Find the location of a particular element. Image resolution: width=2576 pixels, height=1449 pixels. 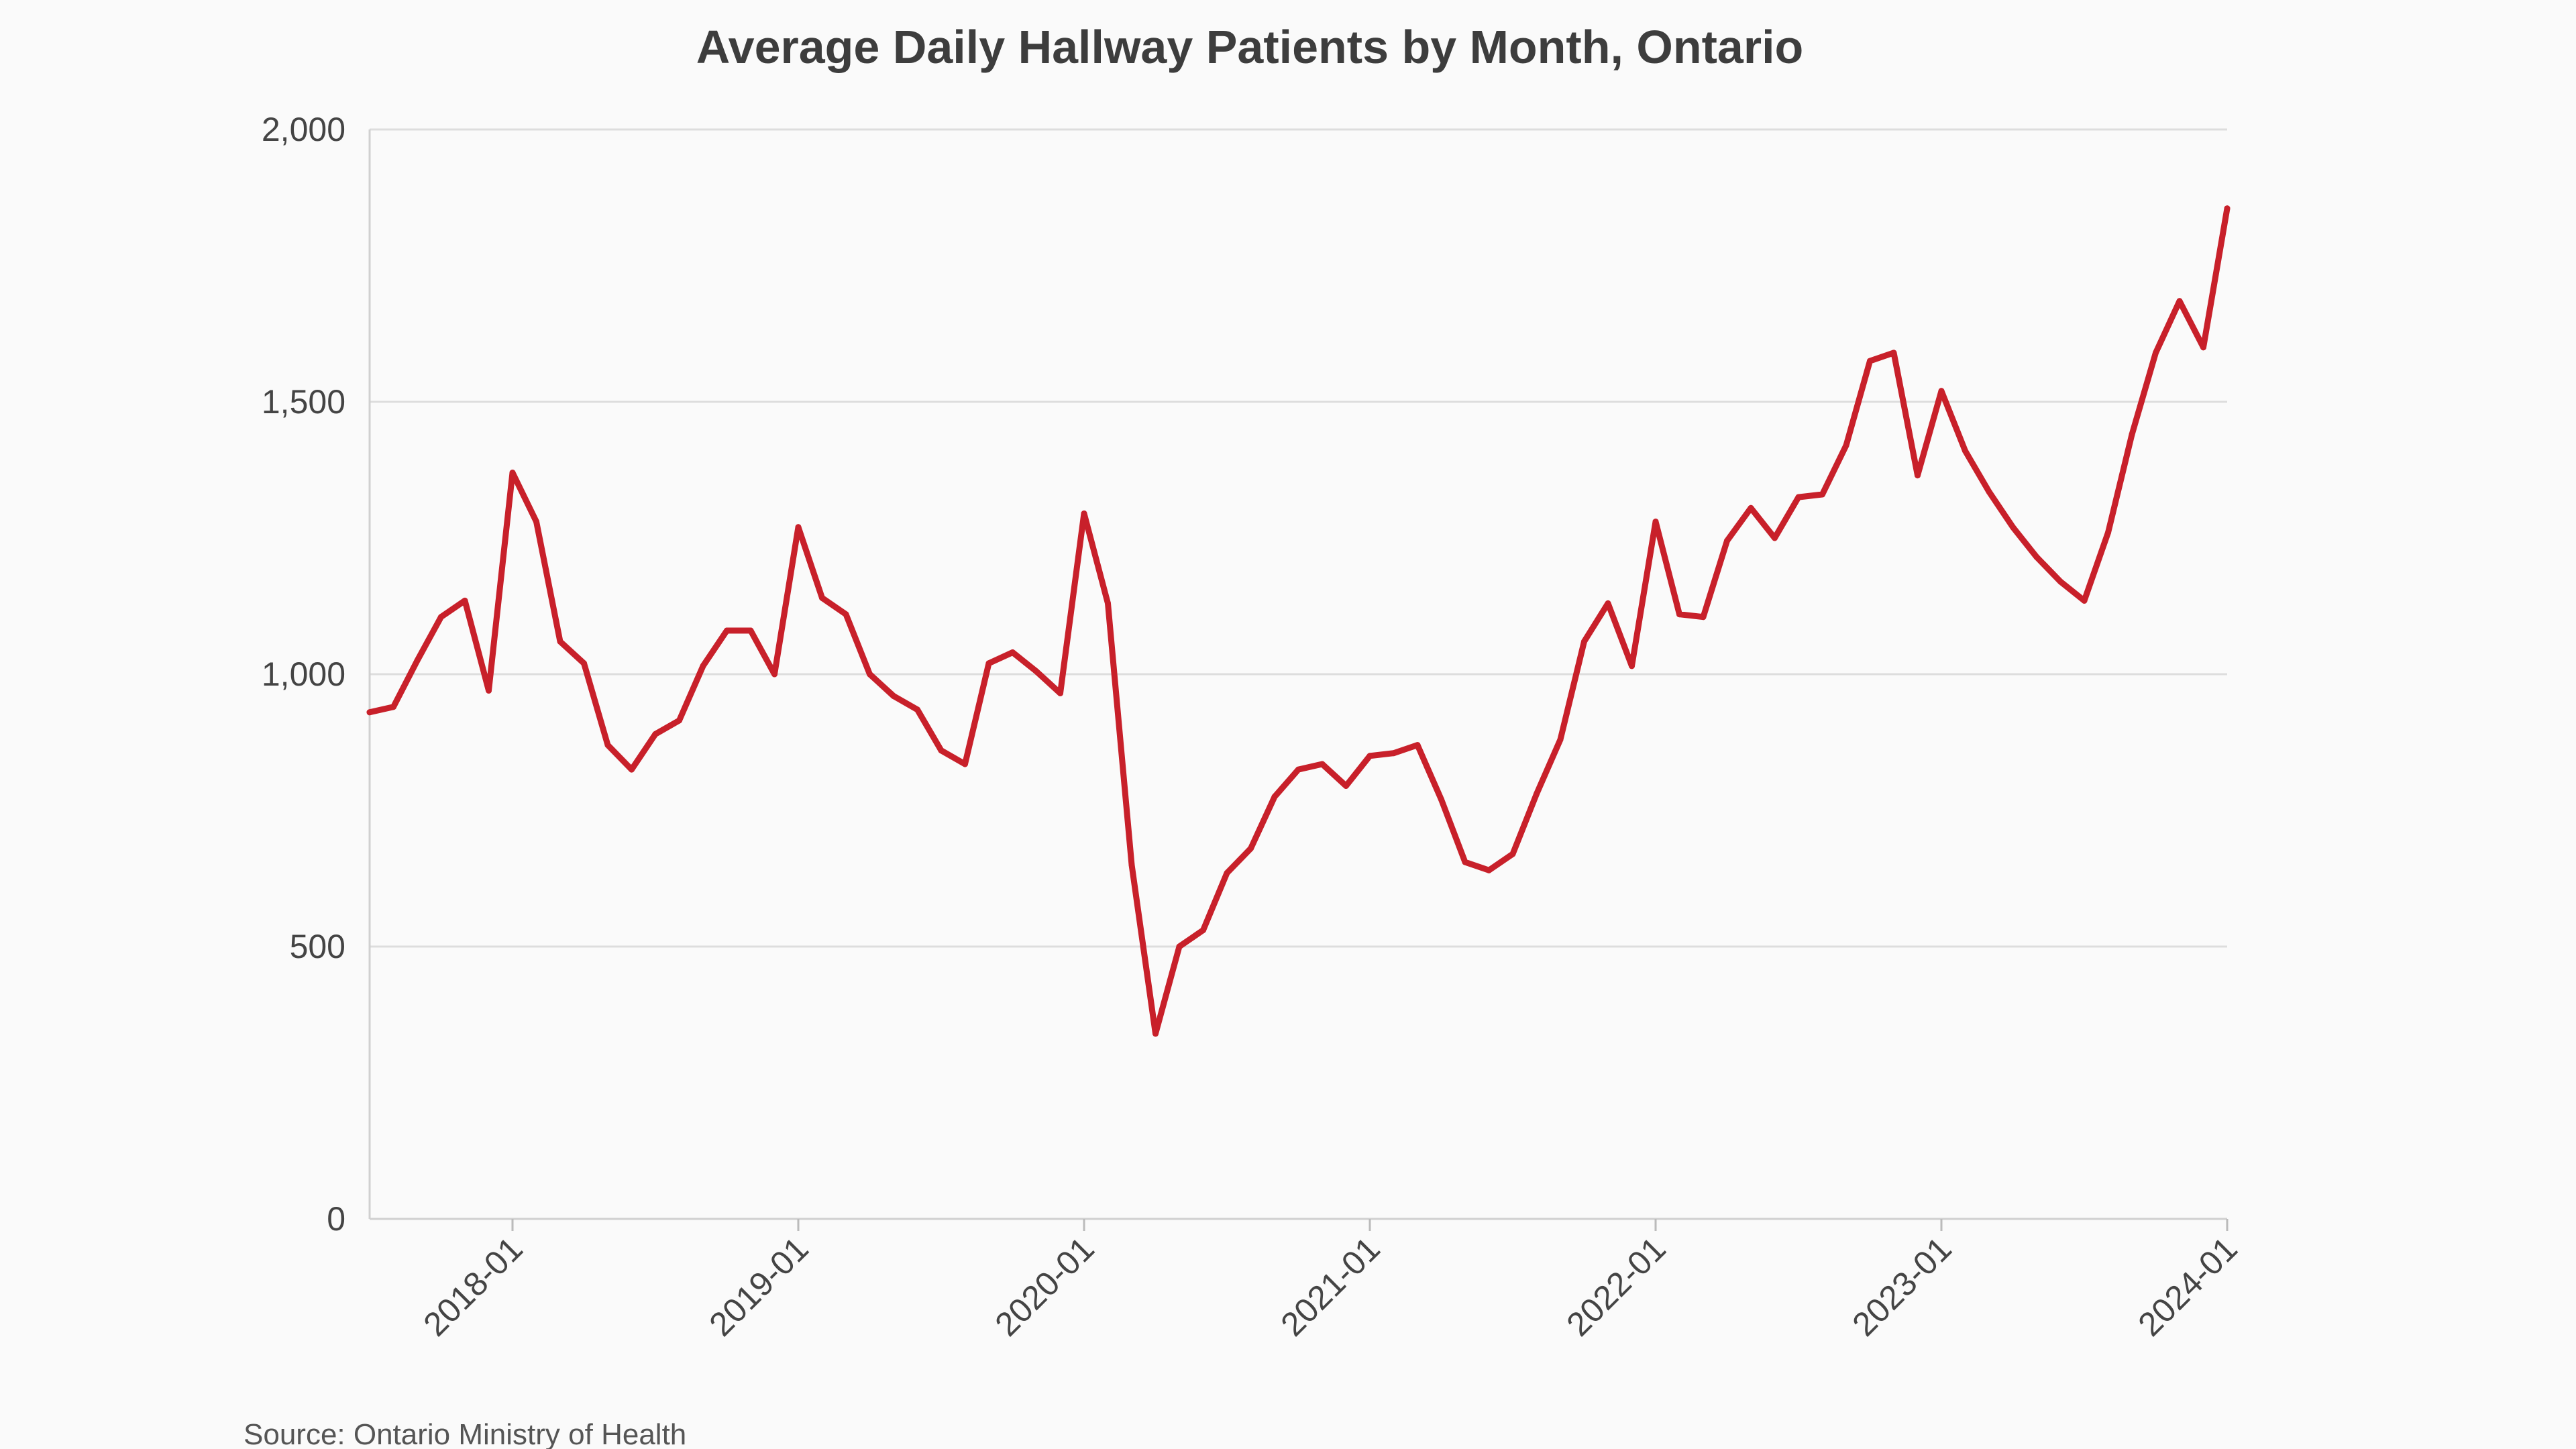

x-tick-label: 2022-01 is located at coordinates (1615, 1286).